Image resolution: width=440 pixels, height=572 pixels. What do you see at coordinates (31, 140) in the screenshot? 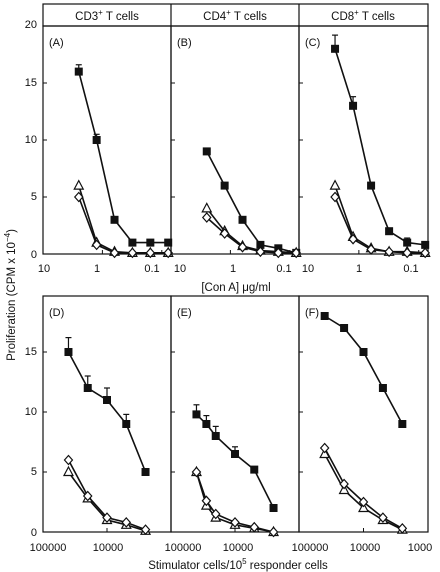
I see `top-row-y-ticks: 0 5 10 15 20` at bounding box center [31, 140].